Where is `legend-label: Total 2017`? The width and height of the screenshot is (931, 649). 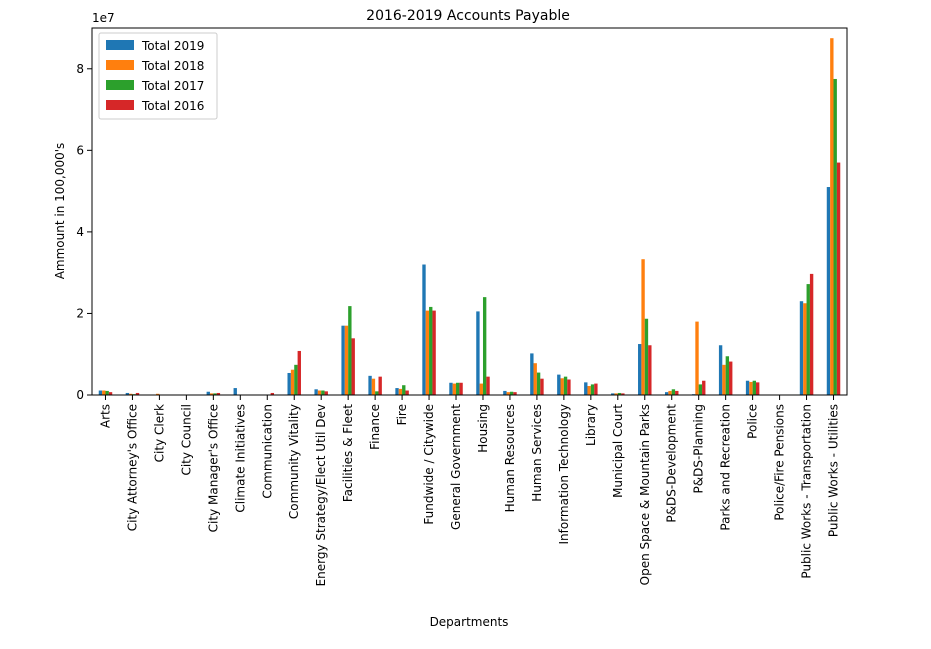
legend-label: Total 2017 is located at coordinates (172, 86).